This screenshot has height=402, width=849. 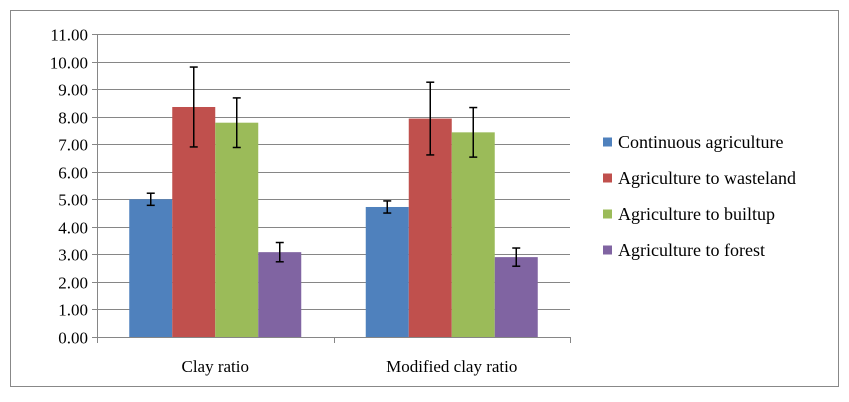 I want to click on category-label: Modified clay ratio, so click(x=451, y=366).